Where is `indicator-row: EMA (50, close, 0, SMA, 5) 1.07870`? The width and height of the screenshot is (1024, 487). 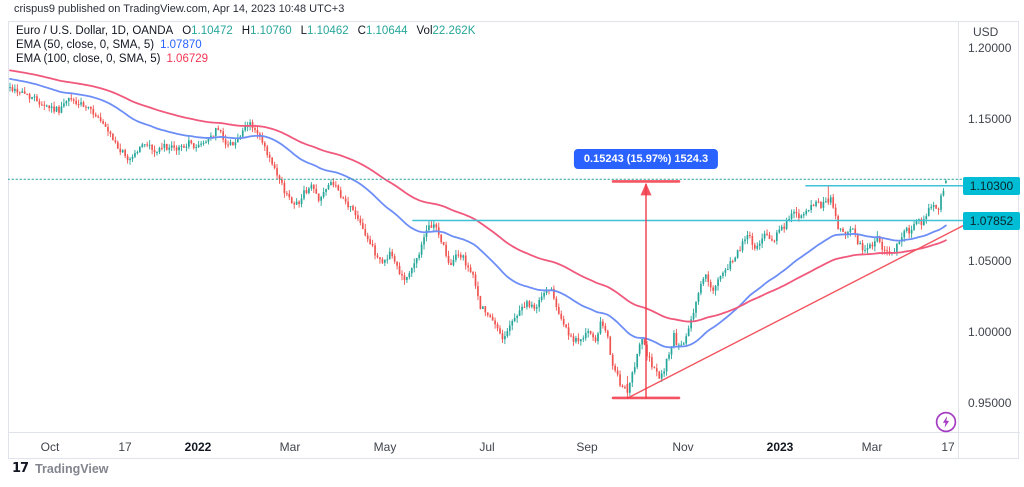
indicator-row: EMA (50, close, 0, SMA, 5) 1.07870 is located at coordinates (245, 45).